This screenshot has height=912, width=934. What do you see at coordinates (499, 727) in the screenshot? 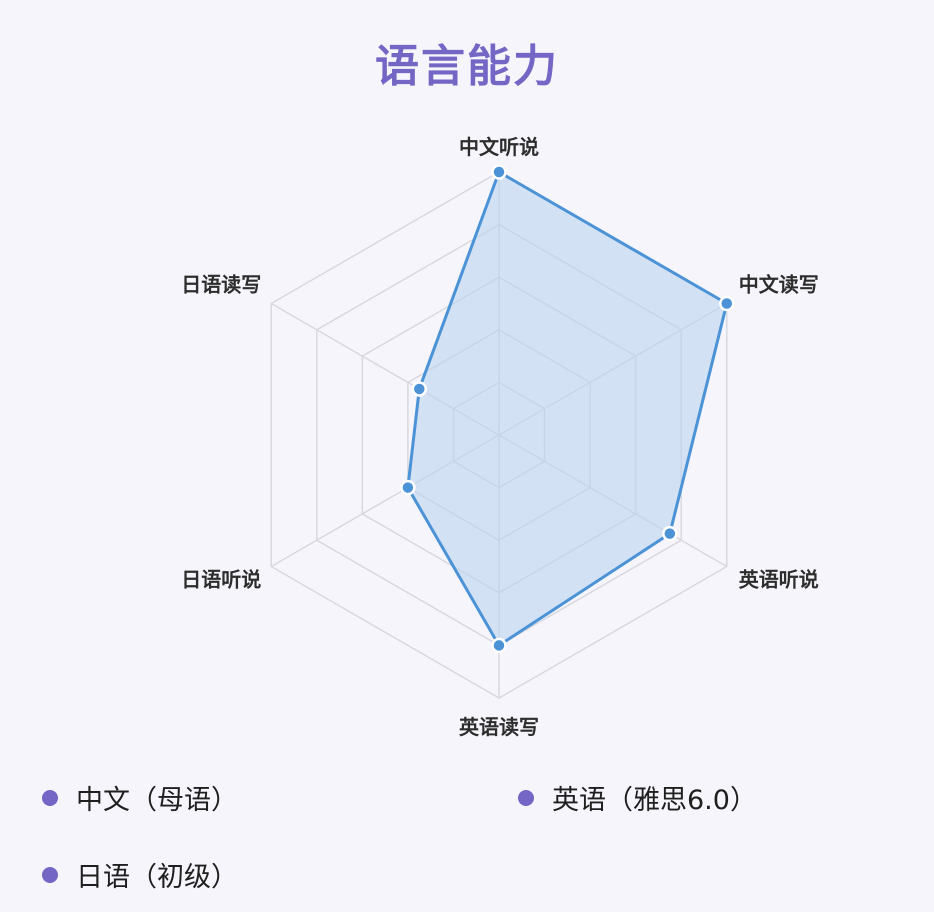
I see `axis-label: 英语读写` at bounding box center [499, 727].